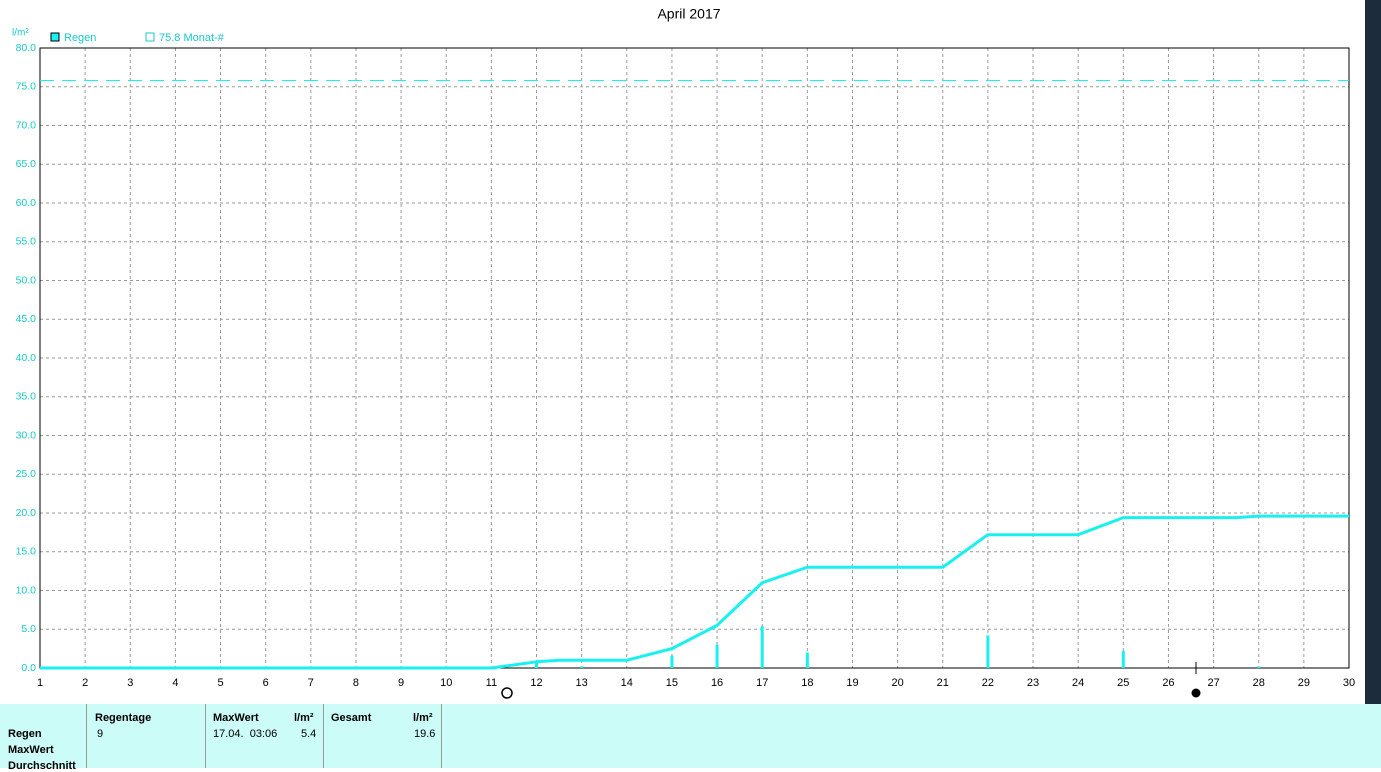 The width and height of the screenshot is (1381, 772). I want to click on column-header: Gesamt, so click(351, 718).